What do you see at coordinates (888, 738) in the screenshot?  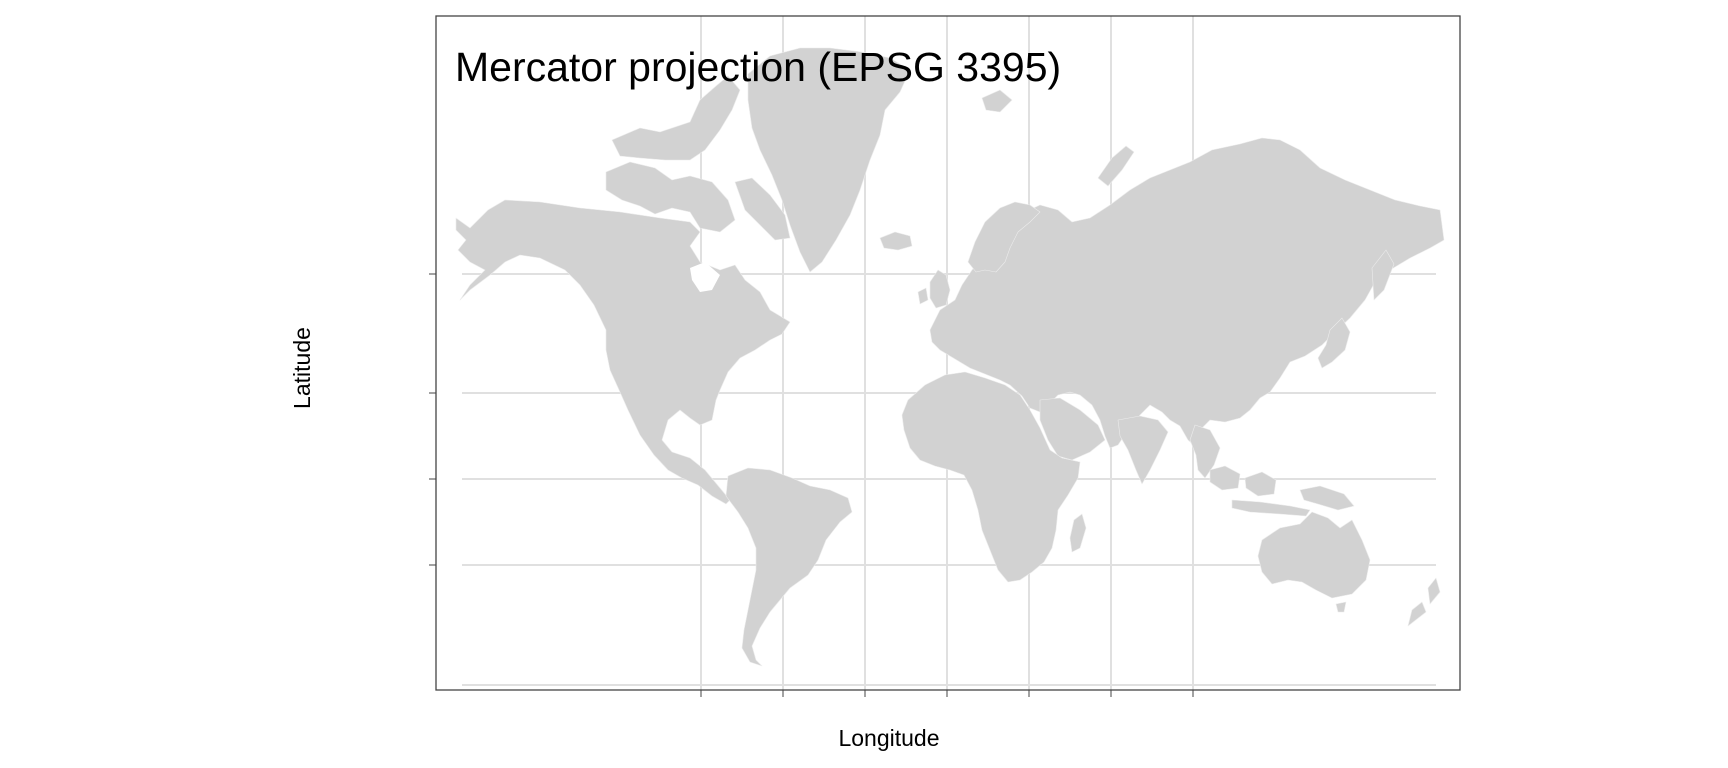 I see `x-axis-label: Longitude` at bounding box center [888, 738].